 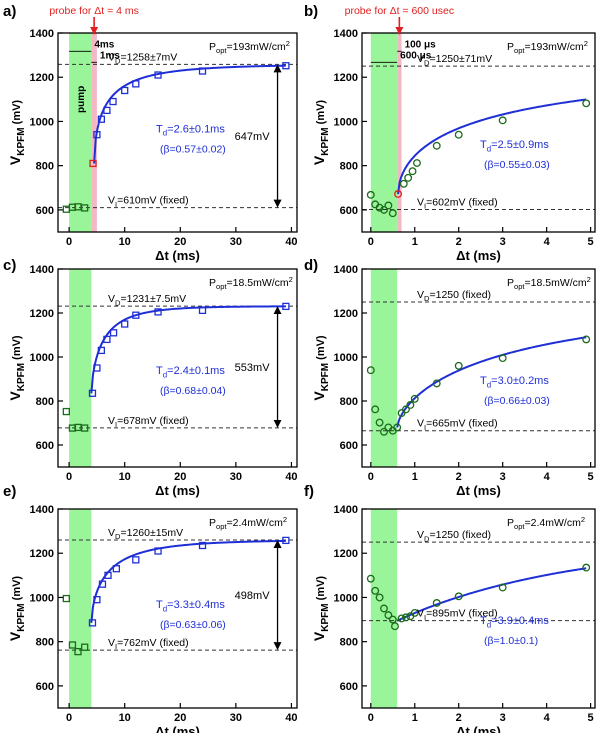 What do you see at coordinates (148, 202) in the screenshot?
I see `vi-label: VI=610mV (fixed)` at bounding box center [148, 202].